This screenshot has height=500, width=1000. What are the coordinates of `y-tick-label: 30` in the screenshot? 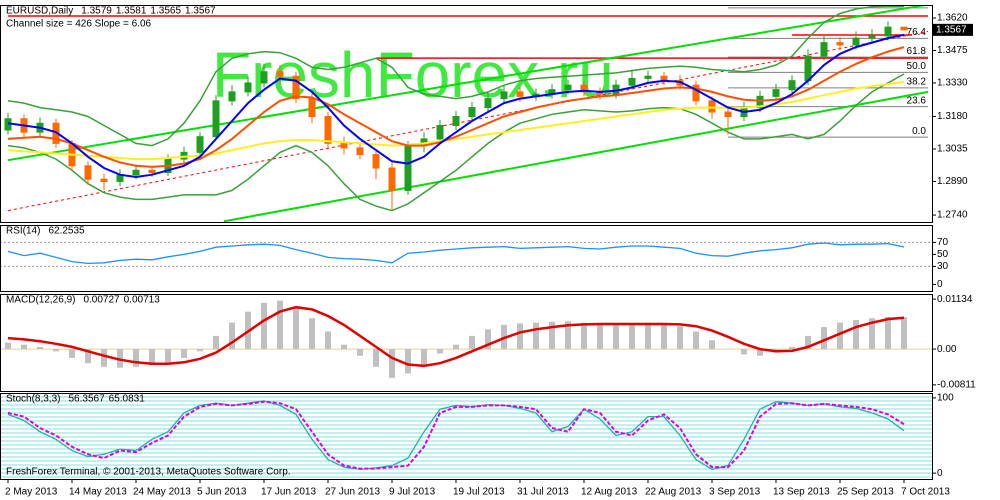 It's located at (943, 266).